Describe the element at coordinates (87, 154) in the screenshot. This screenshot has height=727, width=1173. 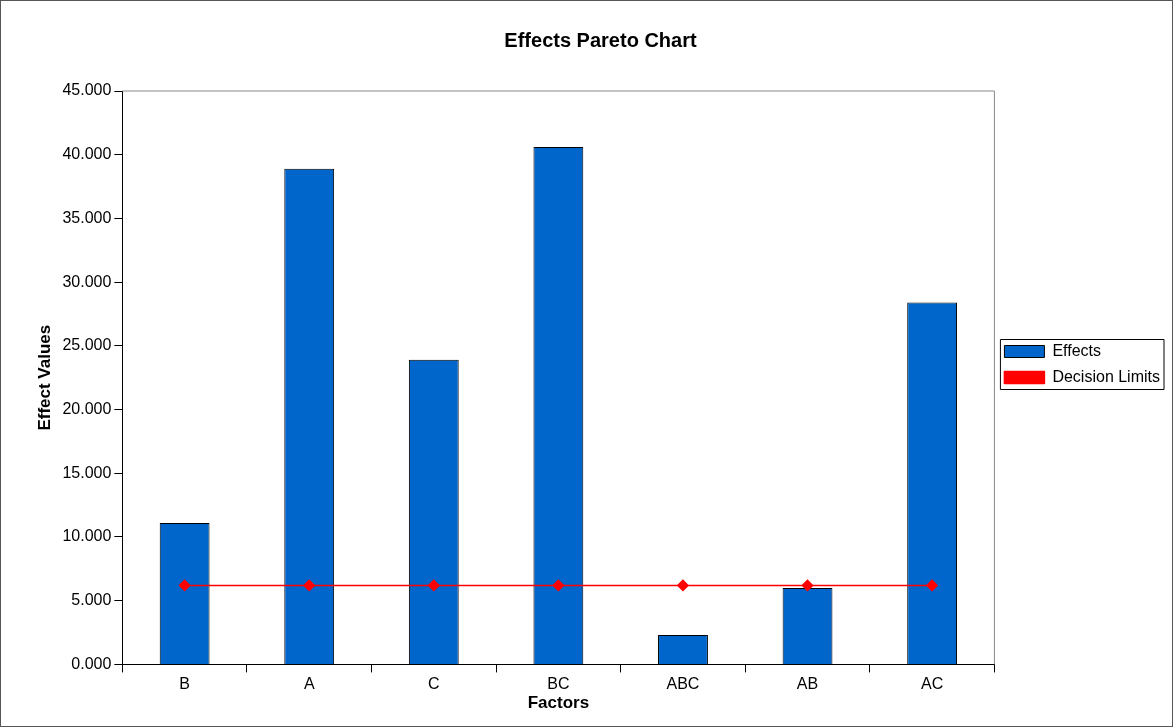
I see `y-tick-label: 40.000` at that location.